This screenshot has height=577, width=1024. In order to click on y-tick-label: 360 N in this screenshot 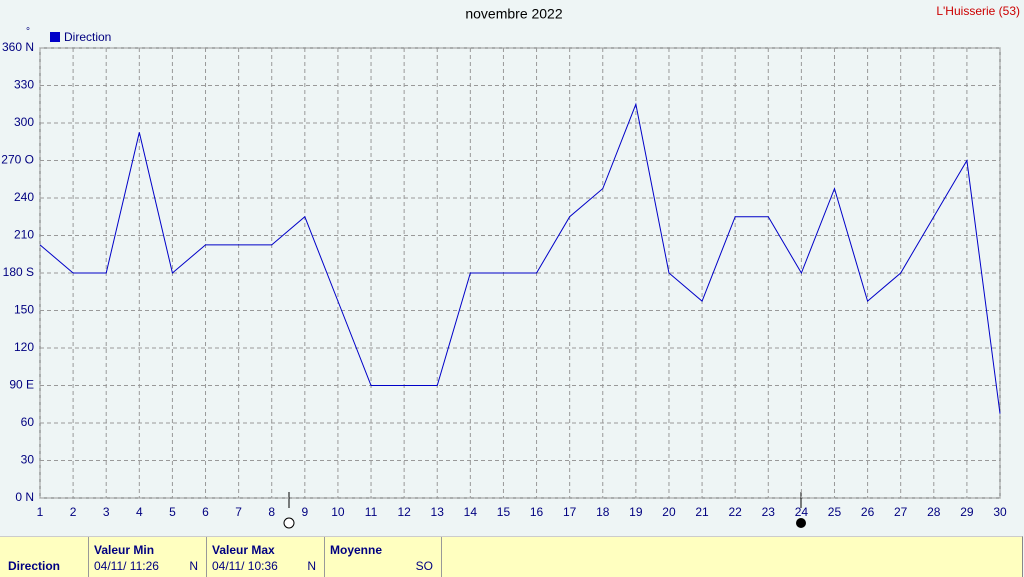, I will do `click(18, 47)`.